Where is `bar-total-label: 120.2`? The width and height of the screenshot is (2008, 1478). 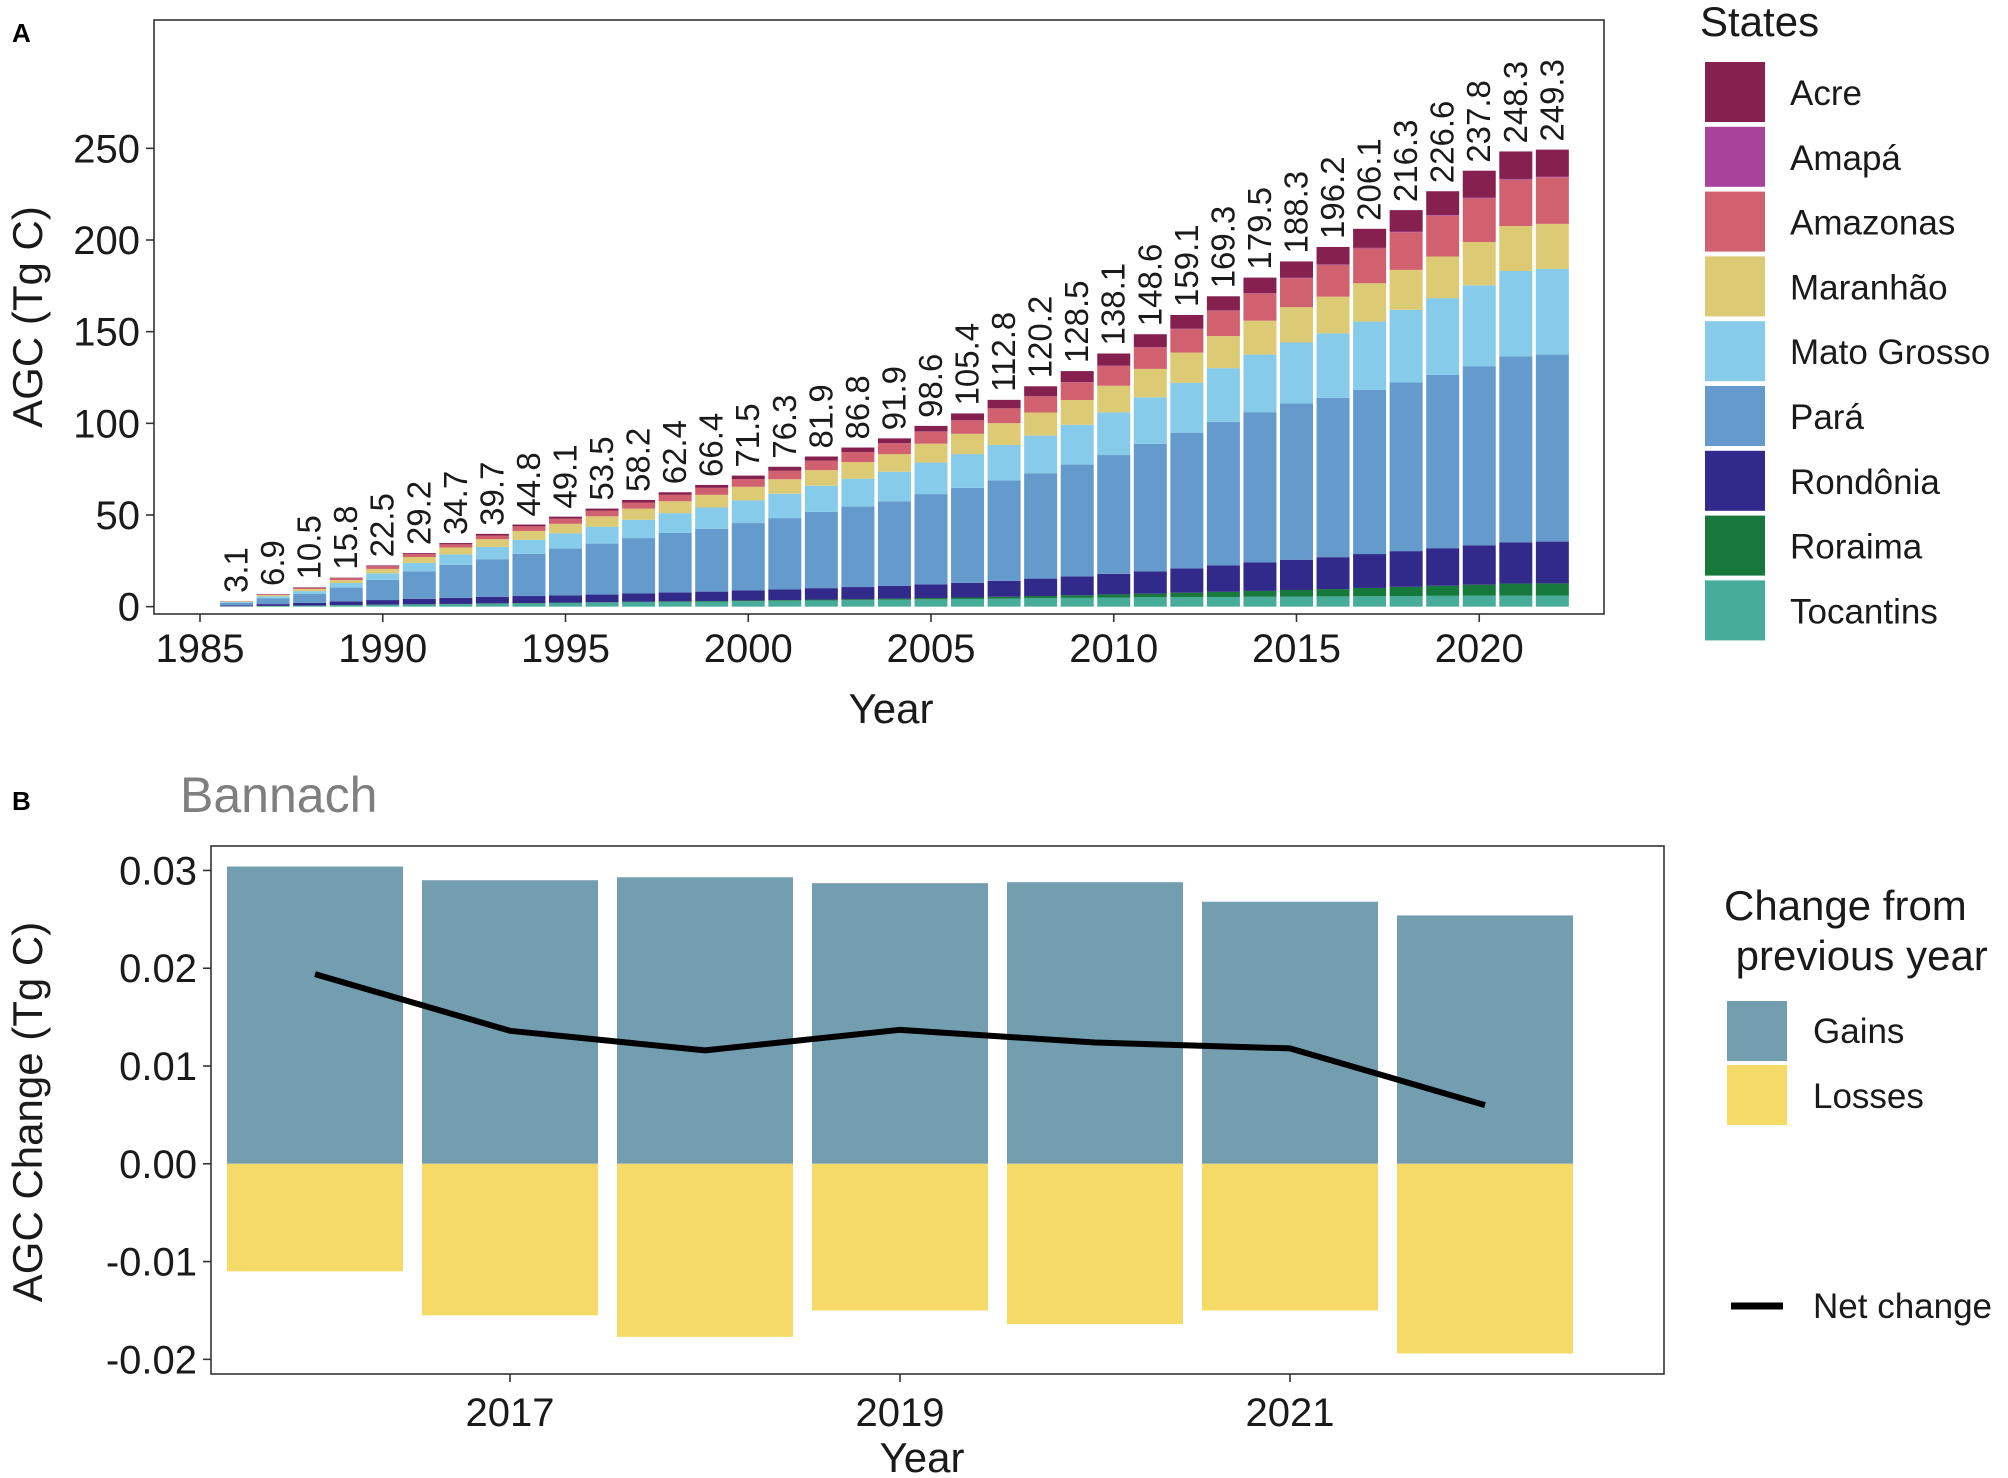 bar-total-label: 120.2 is located at coordinates (1040, 337).